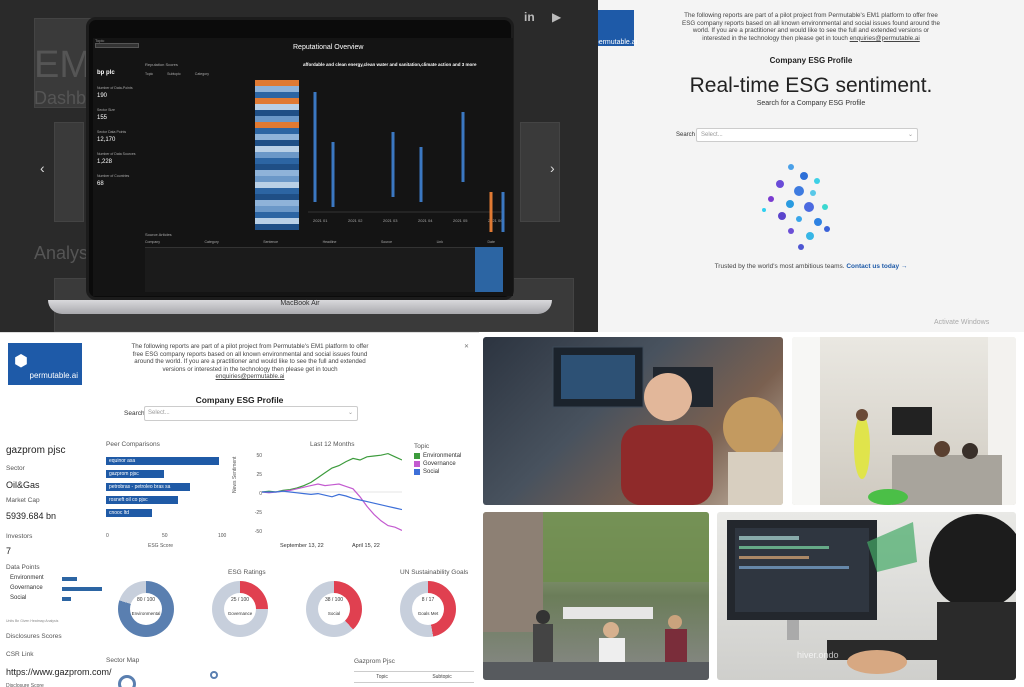  What do you see at coordinates (446, 456) in the screenshot?
I see `legend-item: Environmental` at bounding box center [446, 456].